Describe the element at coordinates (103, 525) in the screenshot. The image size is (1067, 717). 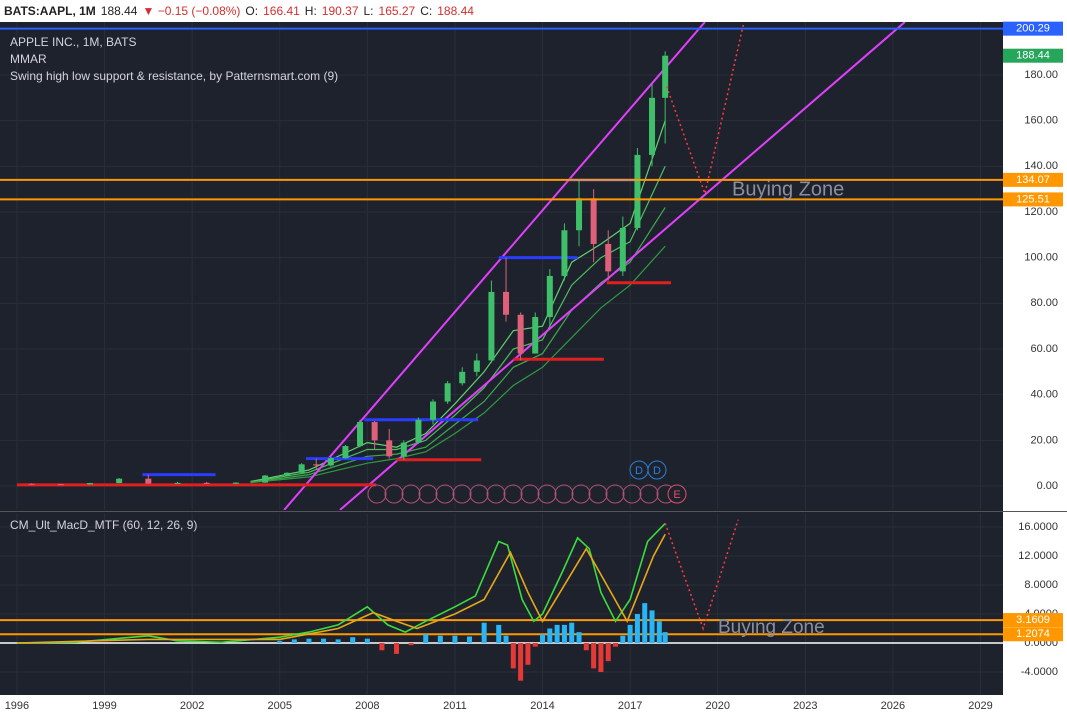
I see `pane-title: CM_Ult_MacD_MTF (60, 12, 26, 9)` at that location.